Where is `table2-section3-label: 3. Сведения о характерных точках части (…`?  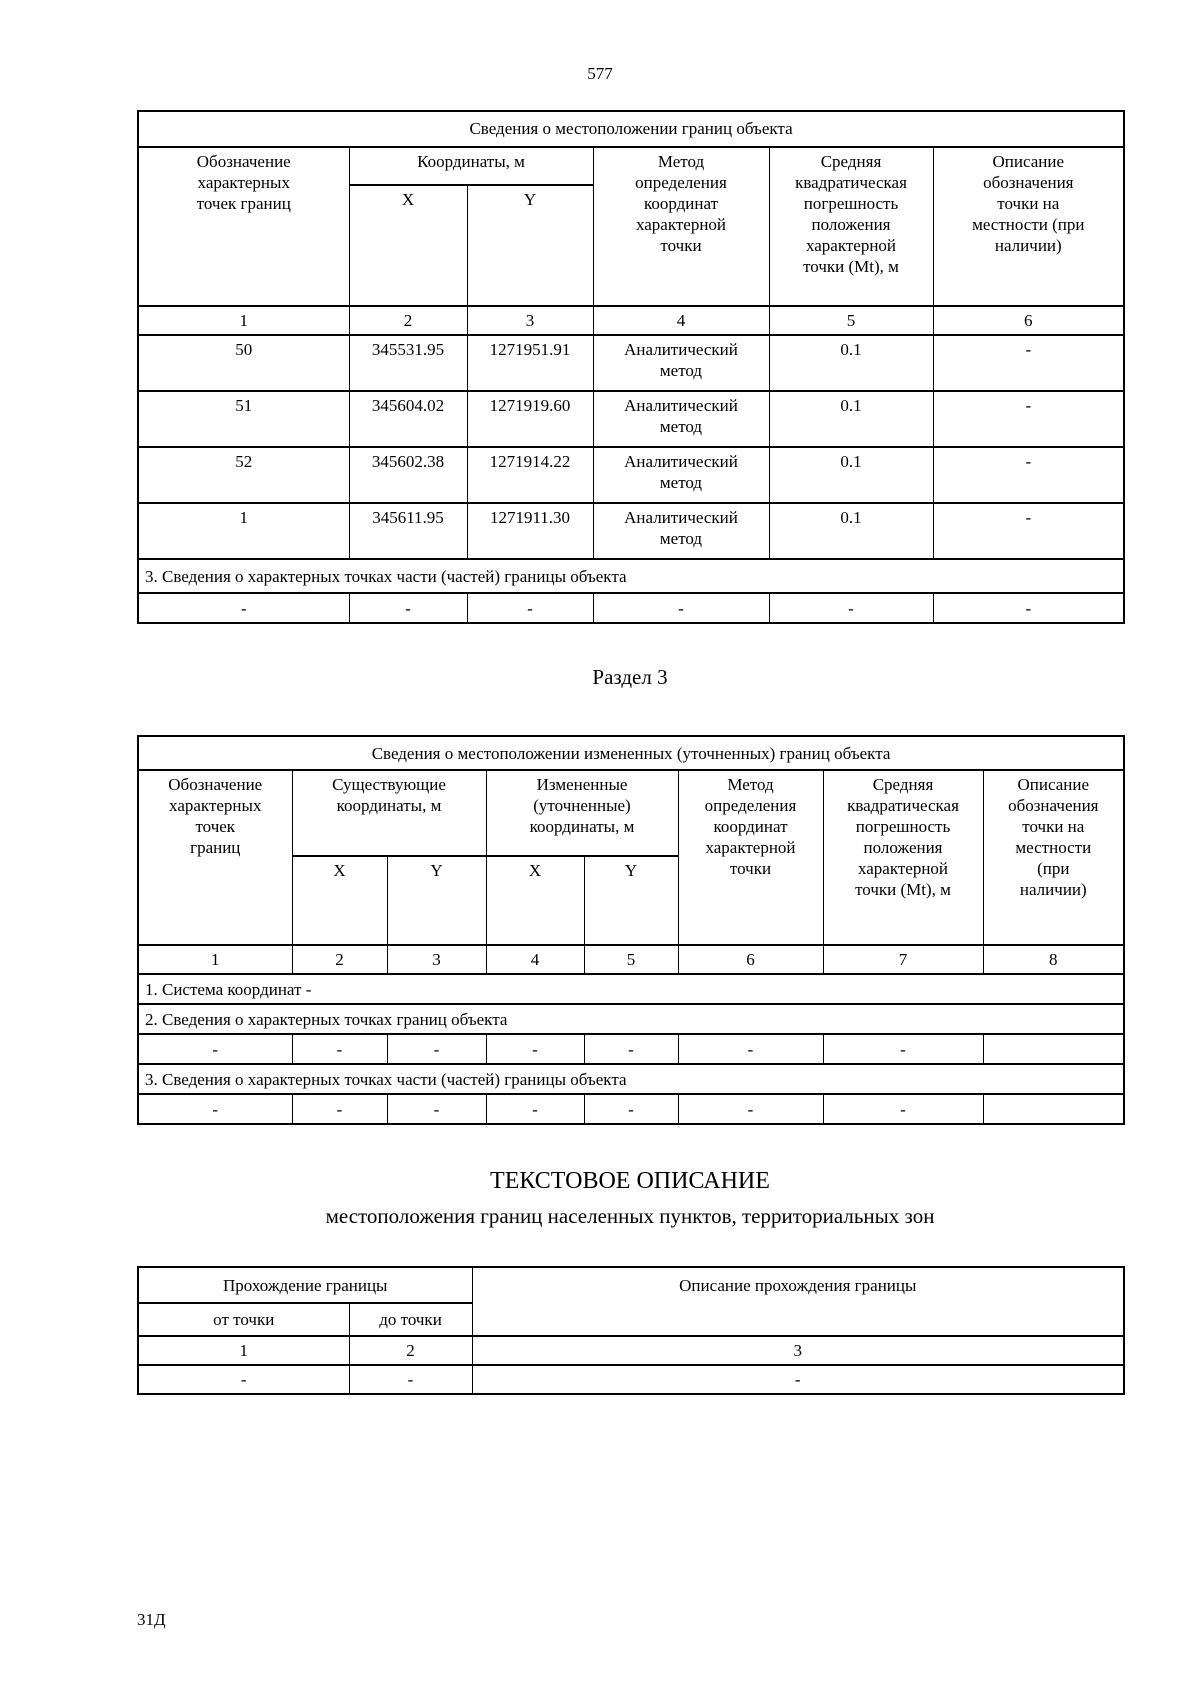
table2-section3-label: 3. Сведения о характерных точках части (… is located at coordinates (631, 1079).